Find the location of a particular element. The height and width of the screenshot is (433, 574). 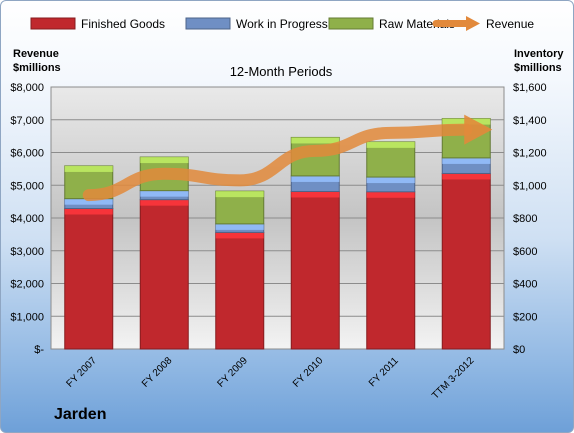

left-tick-label: $1,000 is located at coordinates (27, 317).